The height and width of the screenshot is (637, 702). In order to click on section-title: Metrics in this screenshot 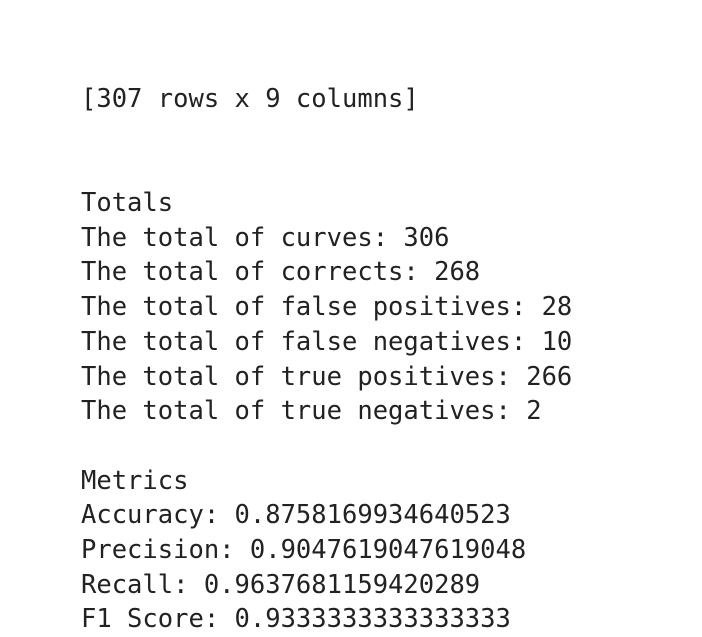, I will do `click(135, 480)`.